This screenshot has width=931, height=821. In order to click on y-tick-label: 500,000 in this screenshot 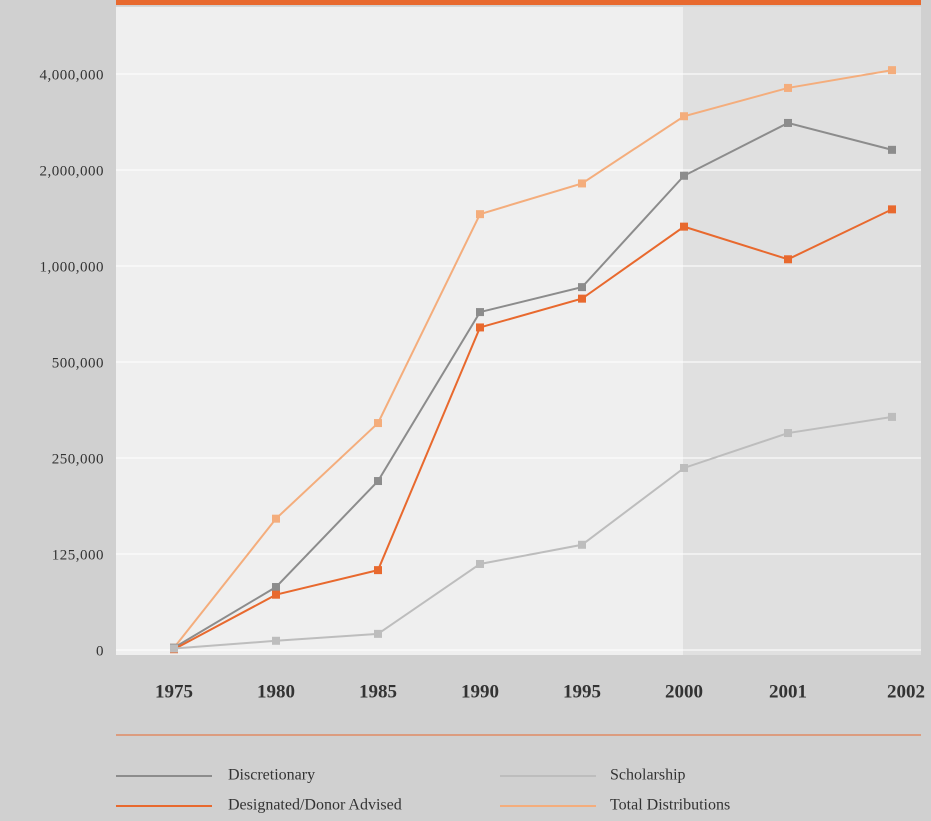, I will do `click(78, 363)`.